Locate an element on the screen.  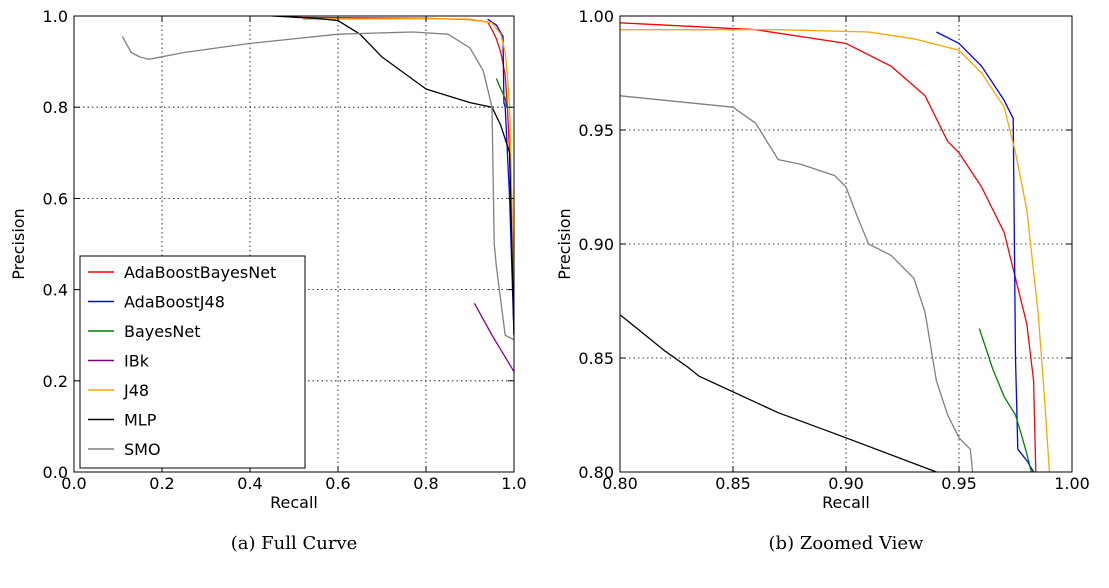
panel-caption: (b) Zoomed View is located at coordinates (847, 543).